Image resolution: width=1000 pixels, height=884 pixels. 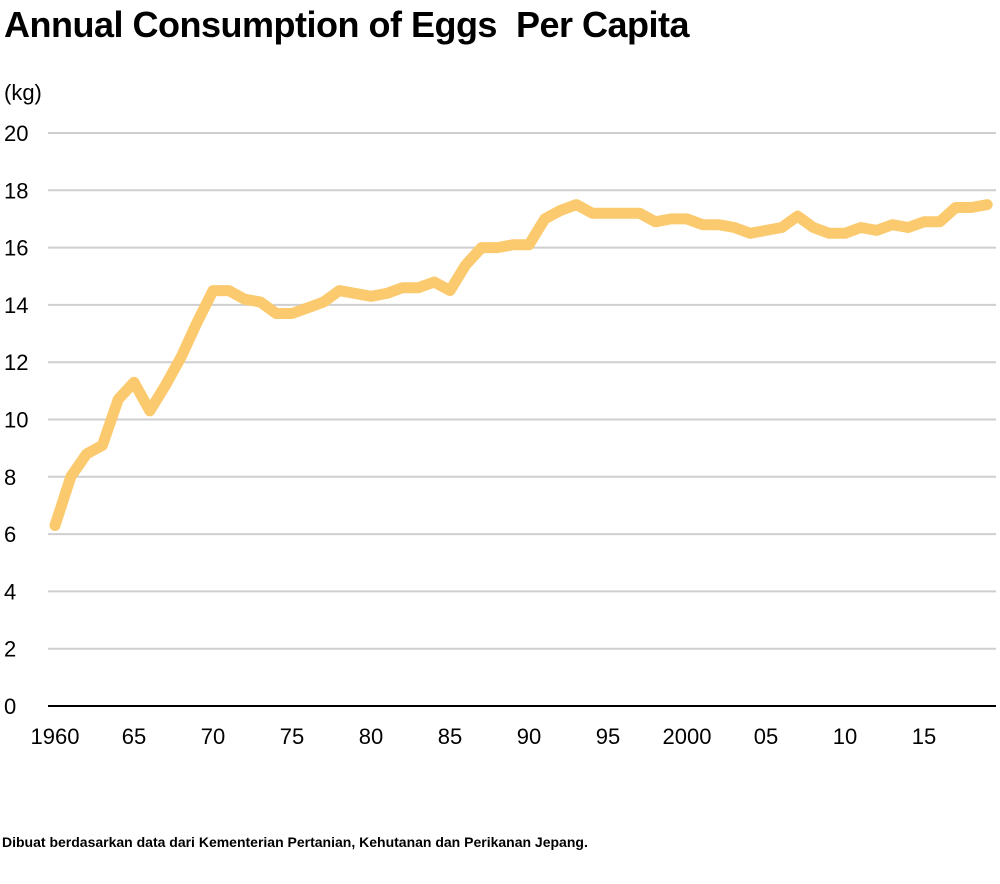 I want to click on x-tick-label: 15, so click(x=924, y=736).